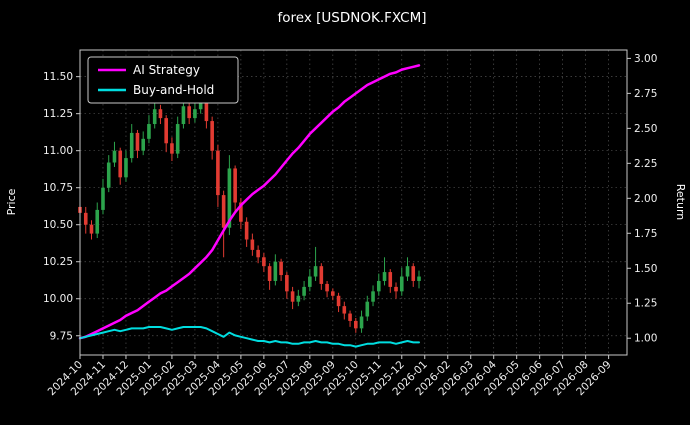 This screenshot has width=690, height=425. Describe the element at coordinates (645, 94) in the screenshot. I see `right-axis-tick-label: 2.75` at that location.